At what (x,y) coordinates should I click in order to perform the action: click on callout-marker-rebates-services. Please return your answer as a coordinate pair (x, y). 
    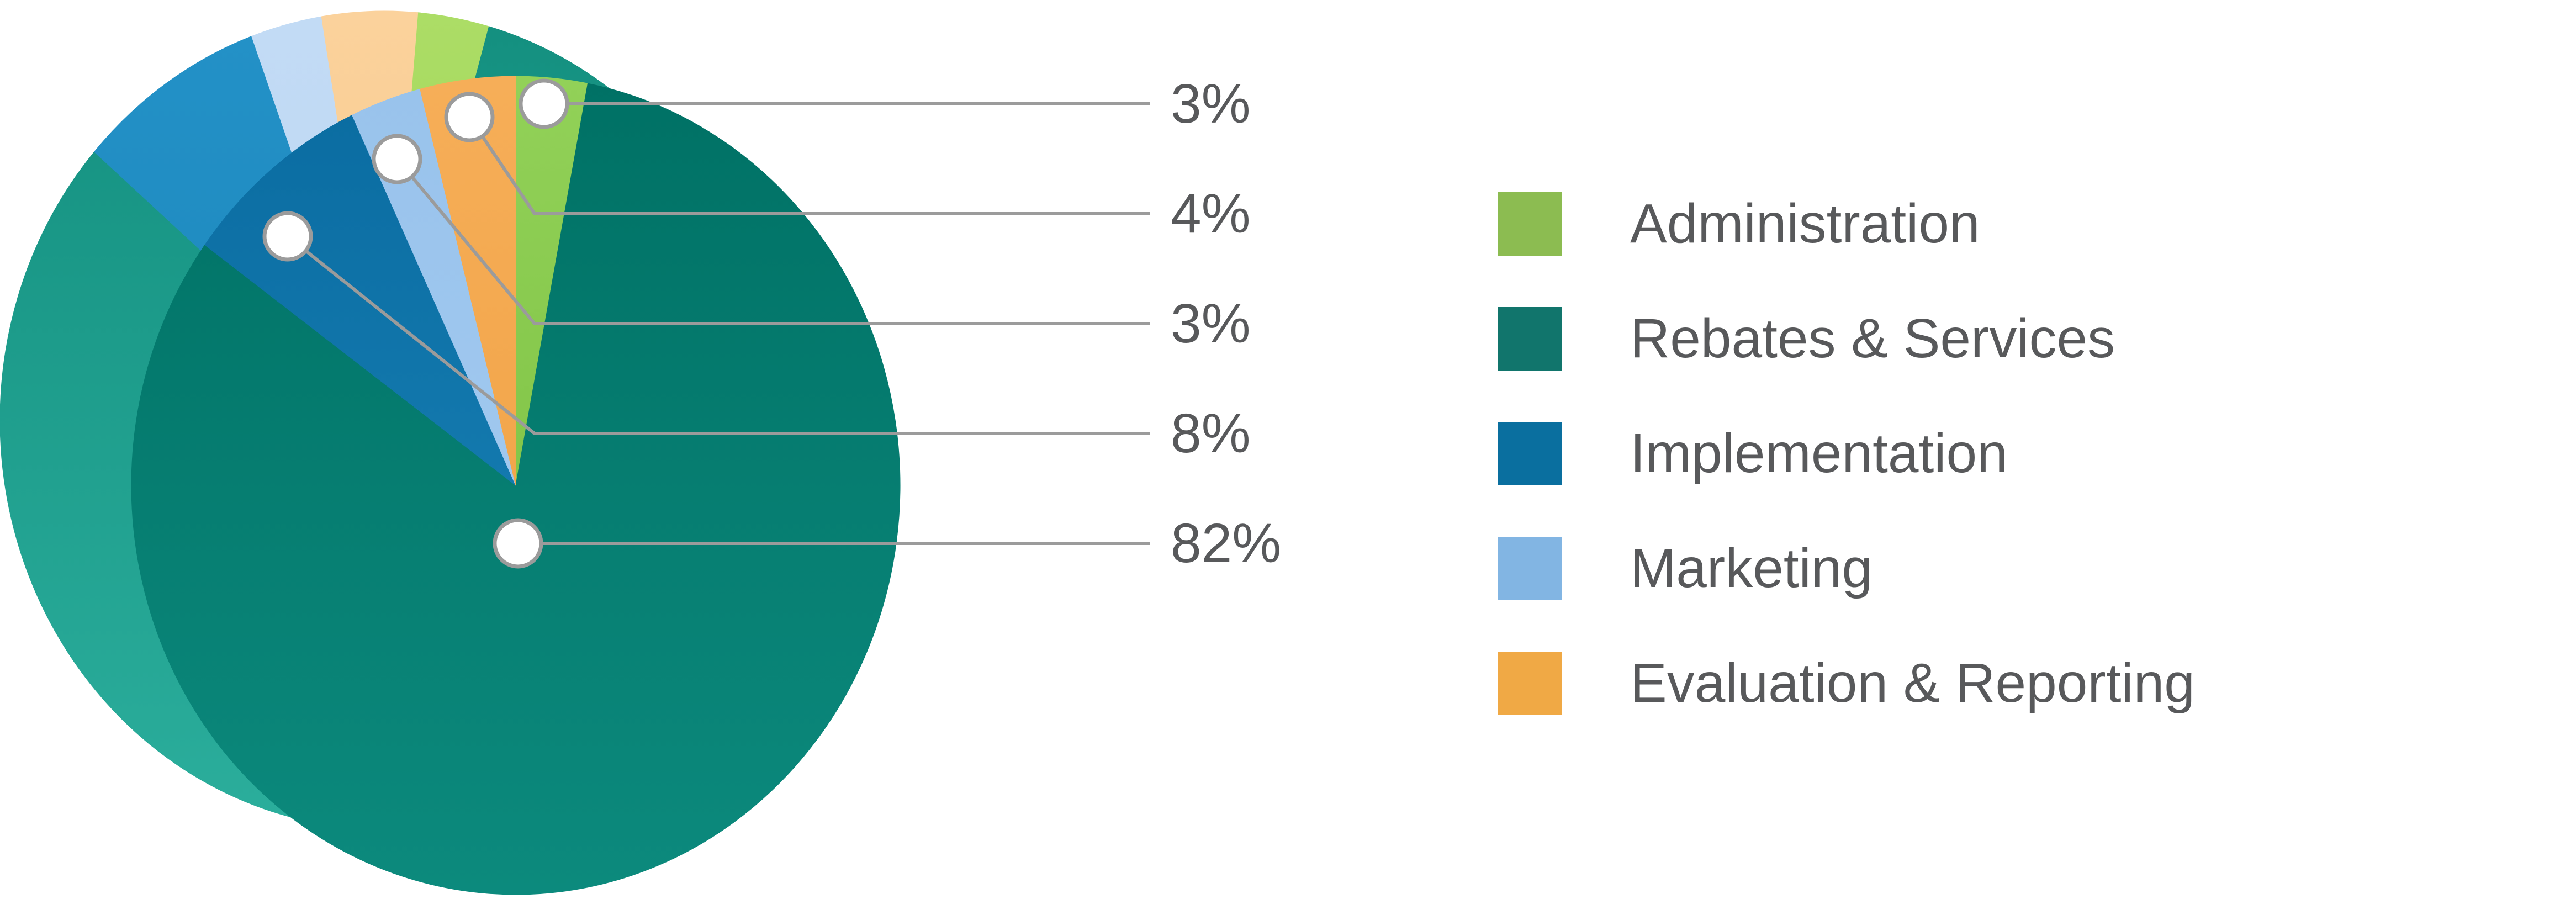
    Looking at the image, I should click on (518, 543).